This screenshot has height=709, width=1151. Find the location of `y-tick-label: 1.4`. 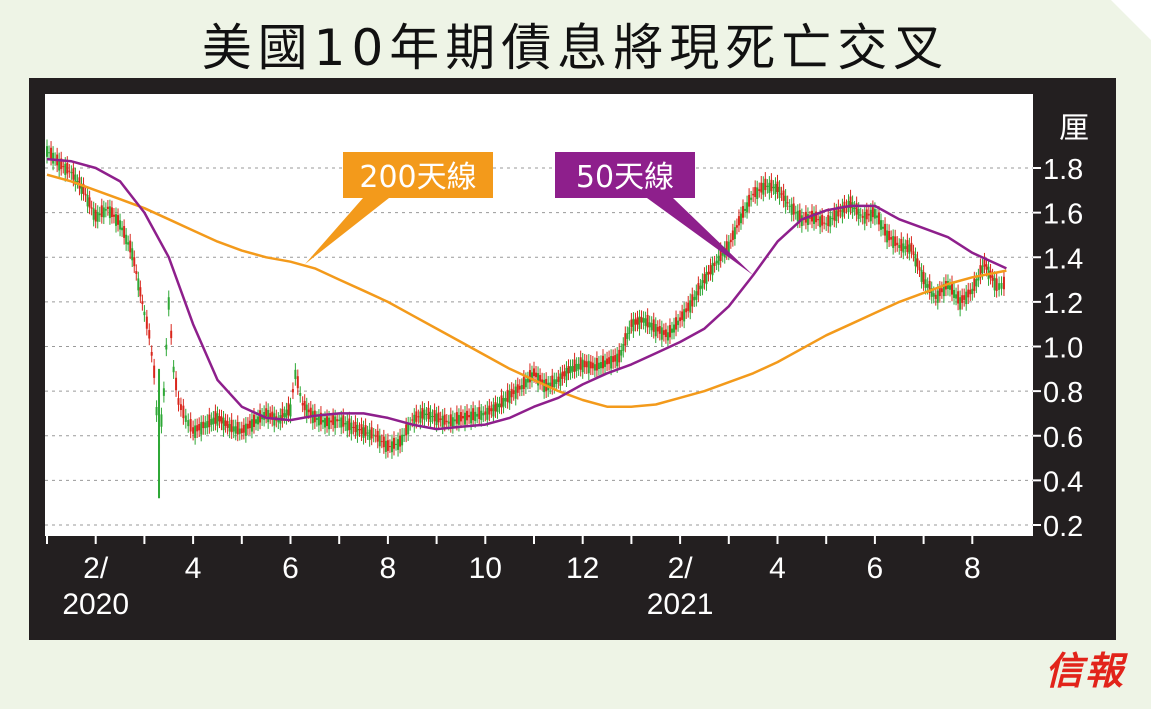

y-tick-label: 1.4 is located at coordinates (1063, 259).